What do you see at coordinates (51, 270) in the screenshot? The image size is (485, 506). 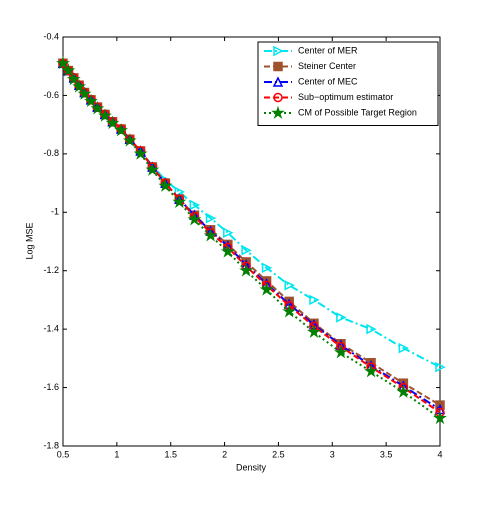 I see `y-tick-label: -1.2` at bounding box center [51, 270].